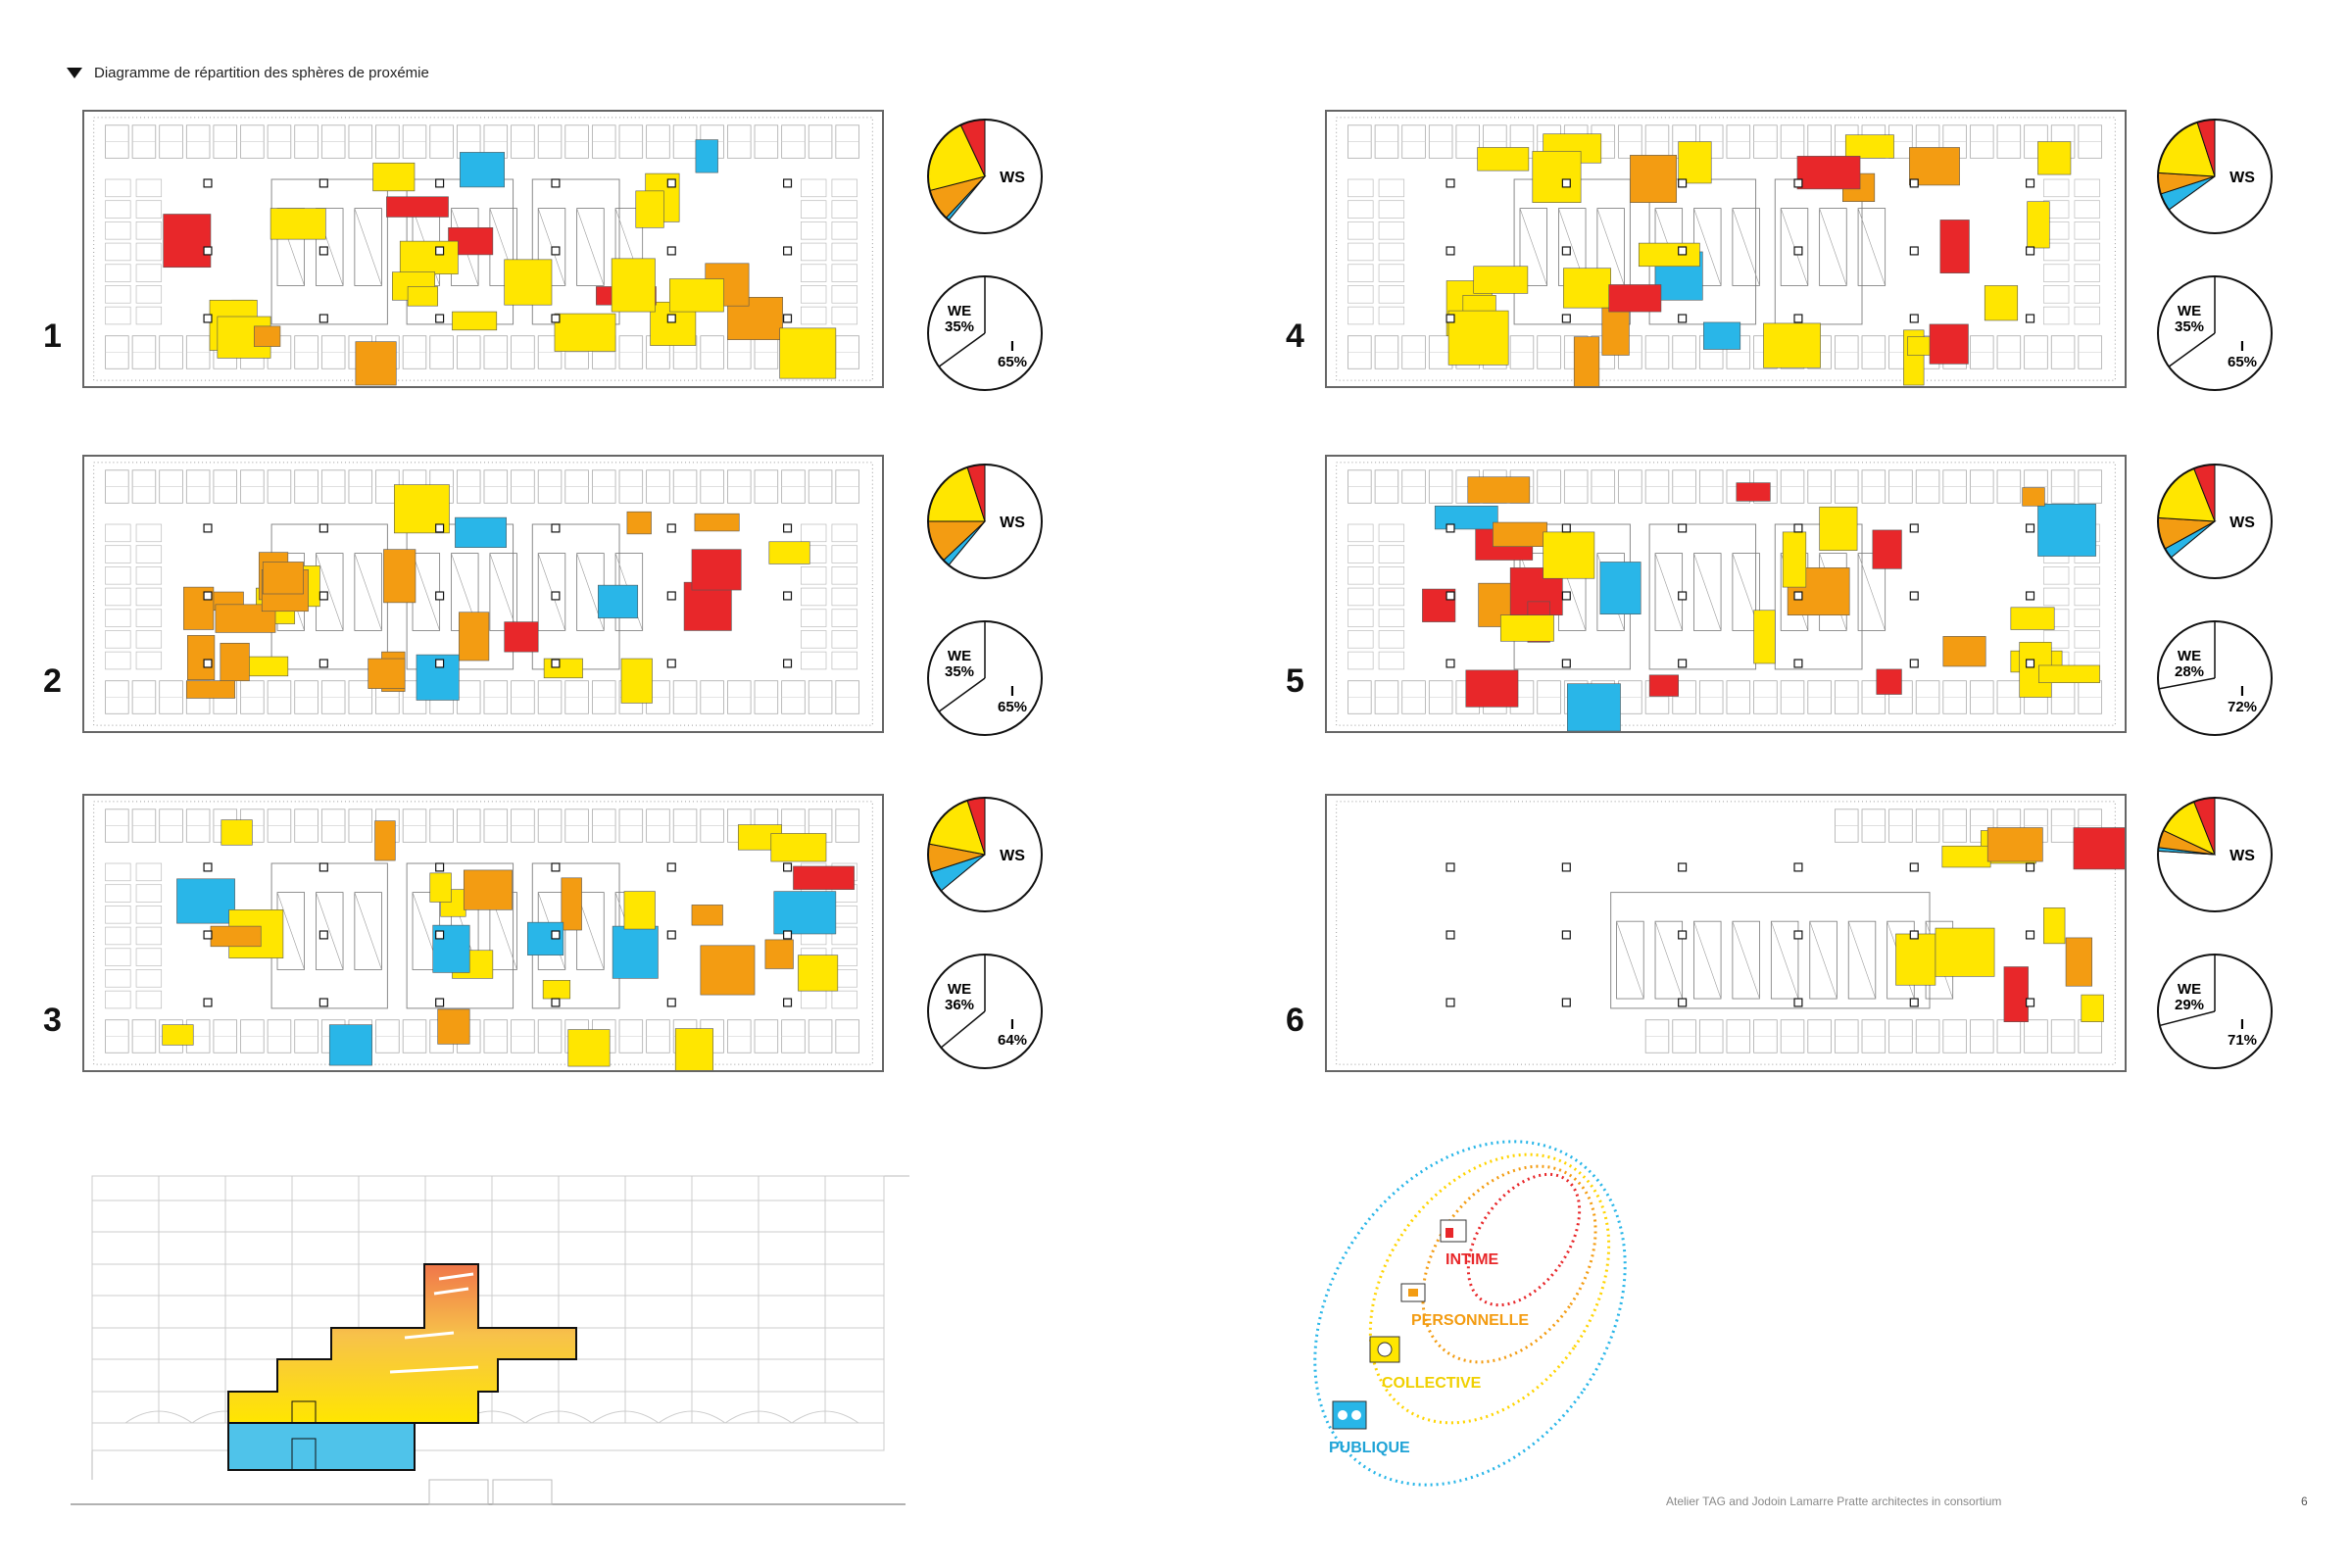 The height and width of the screenshot is (1568, 2352). What do you see at coordinates (2189, 1005) in the screenshot?
I see `pie-we-pct: 29%` at bounding box center [2189, 1005].